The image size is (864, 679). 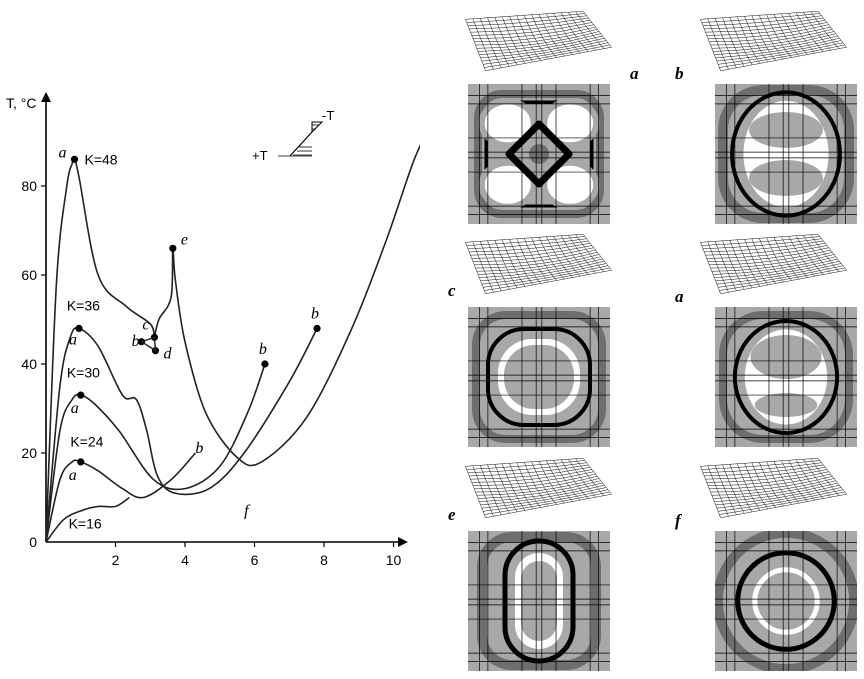 What do you see at coordinates (452, 290) in the screenshot?
I see `panel-label: c` at bounding box center [452, 290].